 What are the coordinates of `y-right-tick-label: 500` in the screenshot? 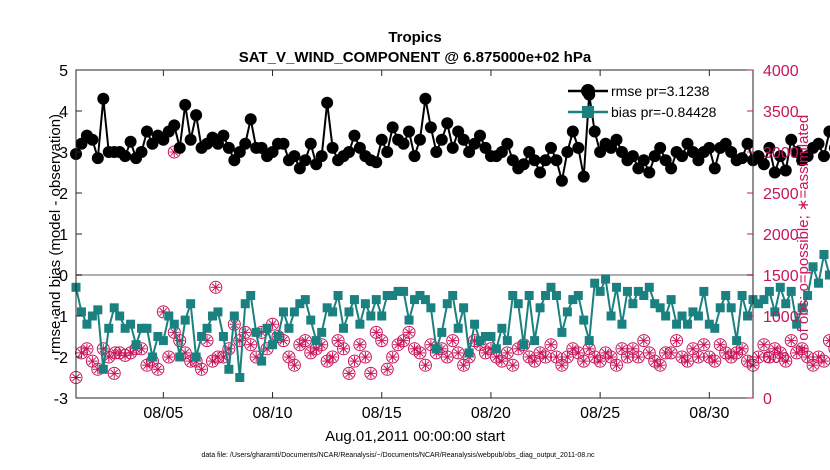 It's located at (776, 358).